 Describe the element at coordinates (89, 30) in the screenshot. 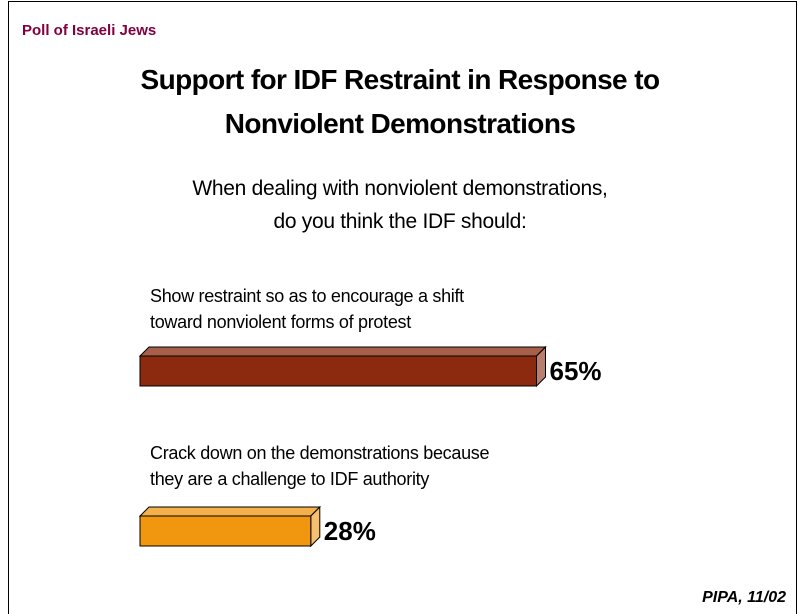

I see `header: Poll of Israeli Jews` at that location.